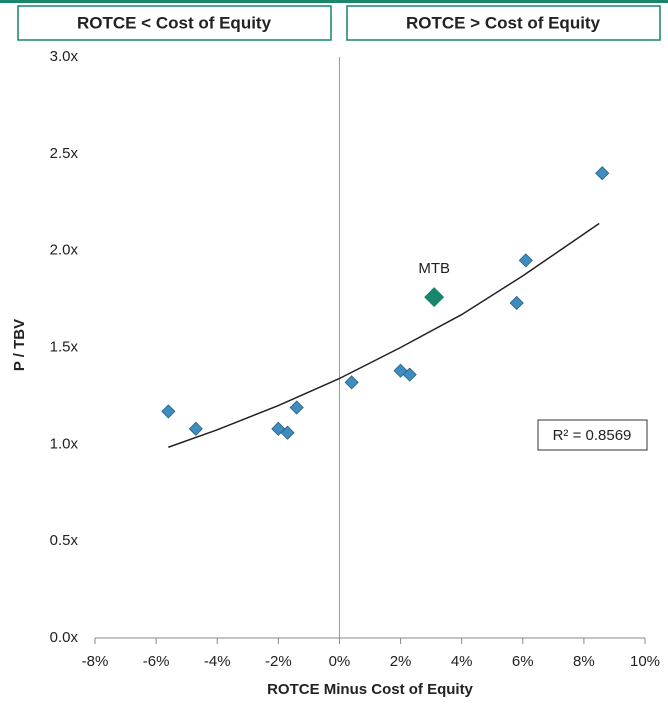  I want to click on y-tick-label: 0.5x, so click(64, 540).